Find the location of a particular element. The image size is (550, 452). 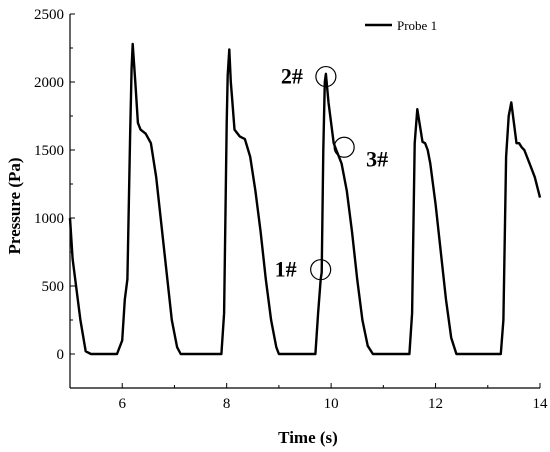

legend-label-probe-1: Probe 1 is located at coordinates (417, 25).